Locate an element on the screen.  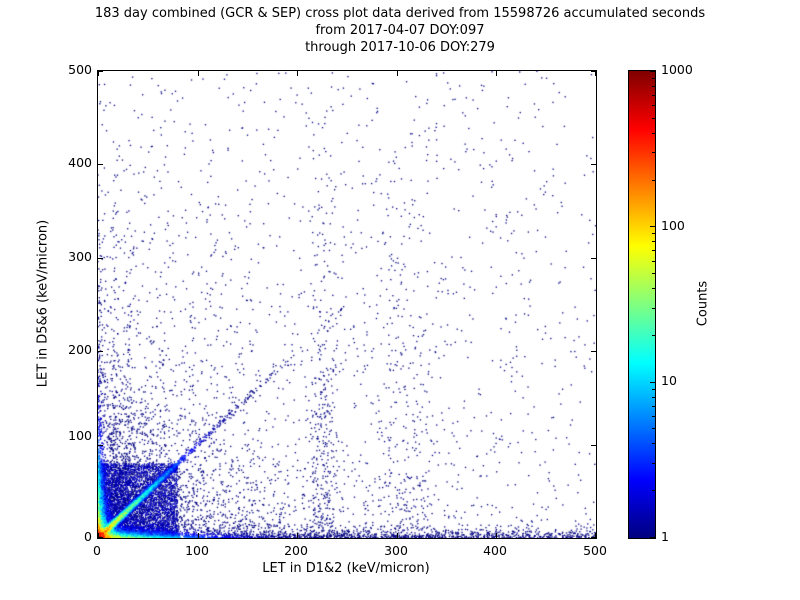
x-tick-label: 500 is located at coordinates (595, 550).